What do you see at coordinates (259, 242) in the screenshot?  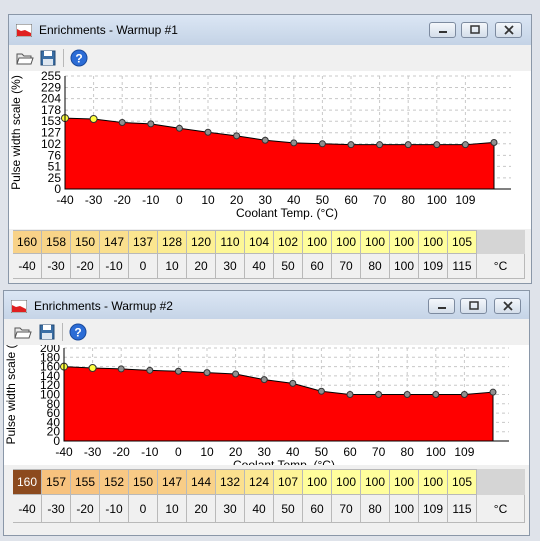 I see `value-cell: 104` at bounding box center [259, 242].